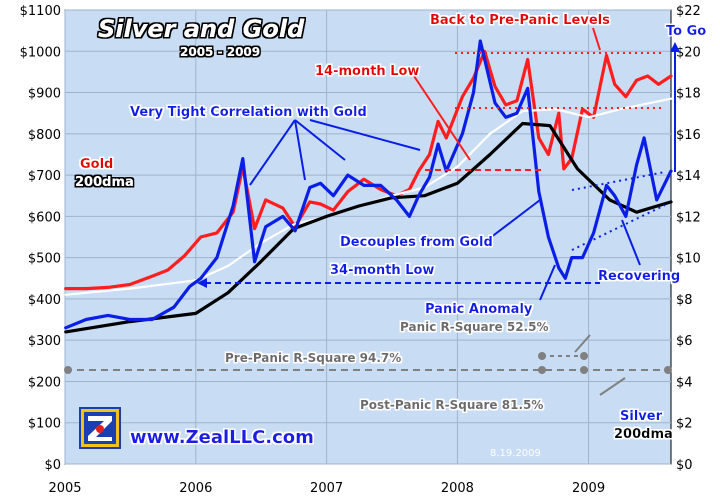 Image resolution: width=720 pixels, height=504 pixels. I want to click on y-left-tick-label: $900, so click(44, 94).